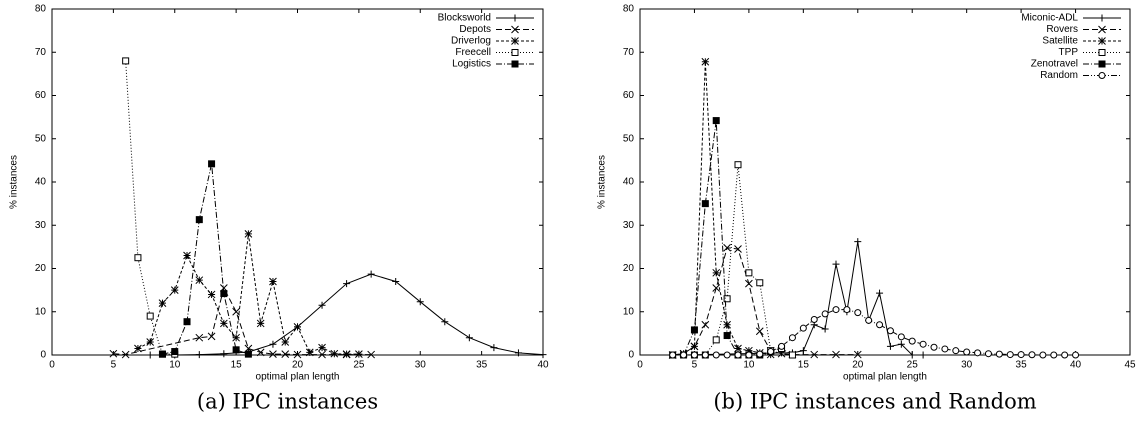 This screenshot has width=1139, height=435. Describe the element at coordinates (804, 365) in the screenshot. I see `x-tick-label: 15` at that location.